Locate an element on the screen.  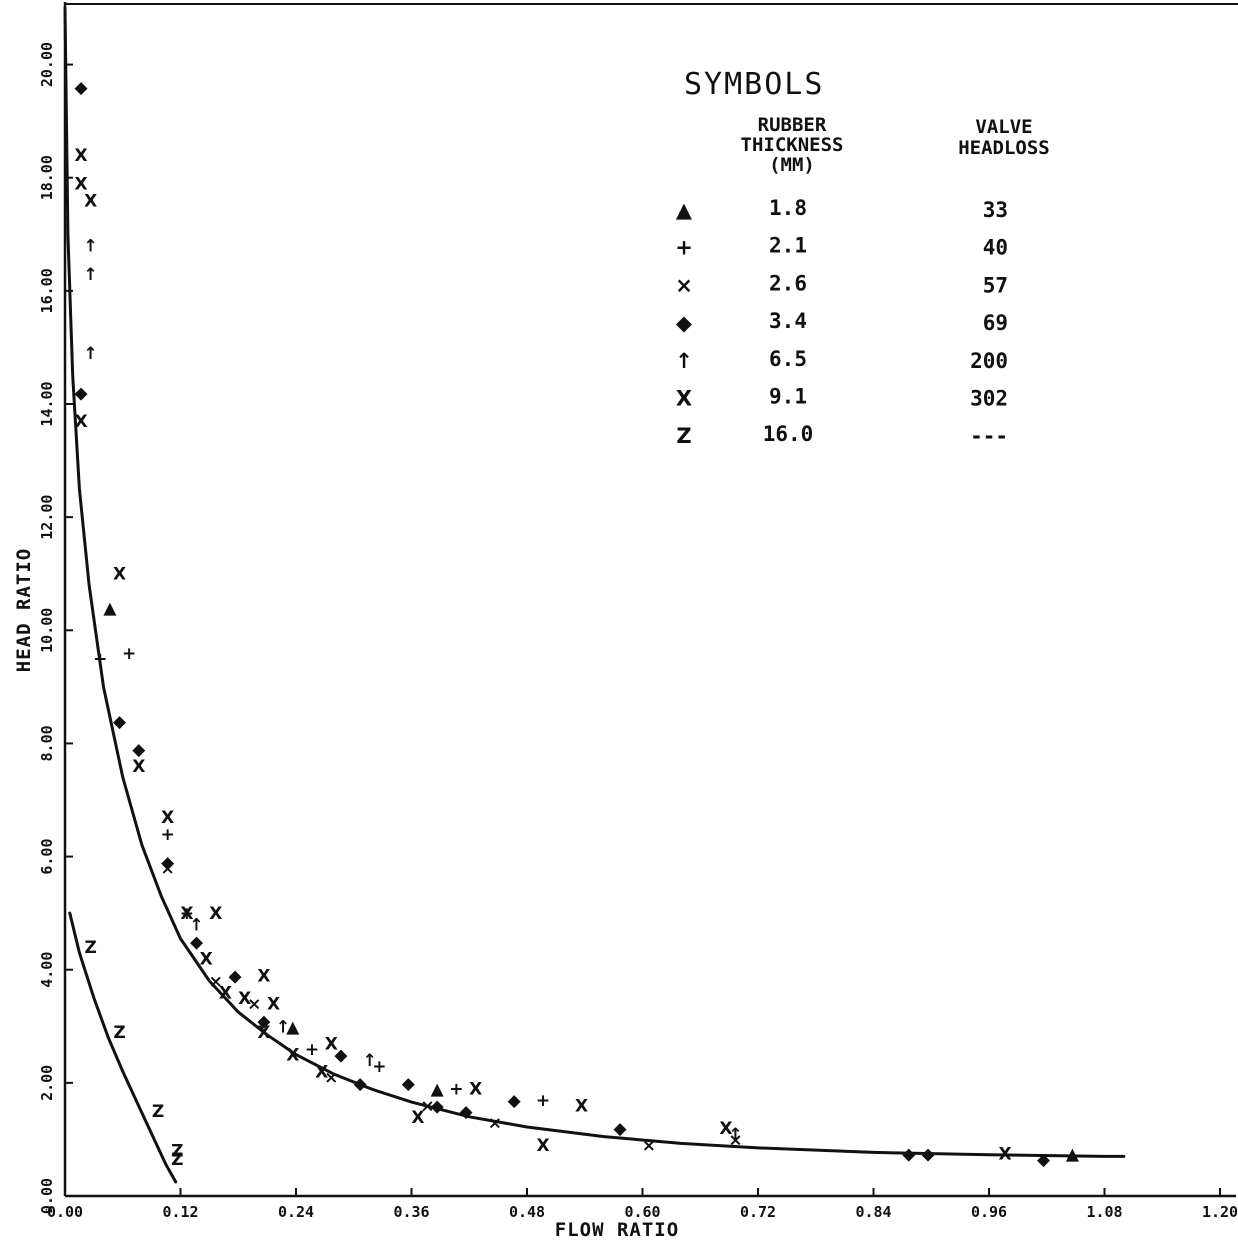
x-tick-label: 0.48 is located at coordinates (527, 1212).